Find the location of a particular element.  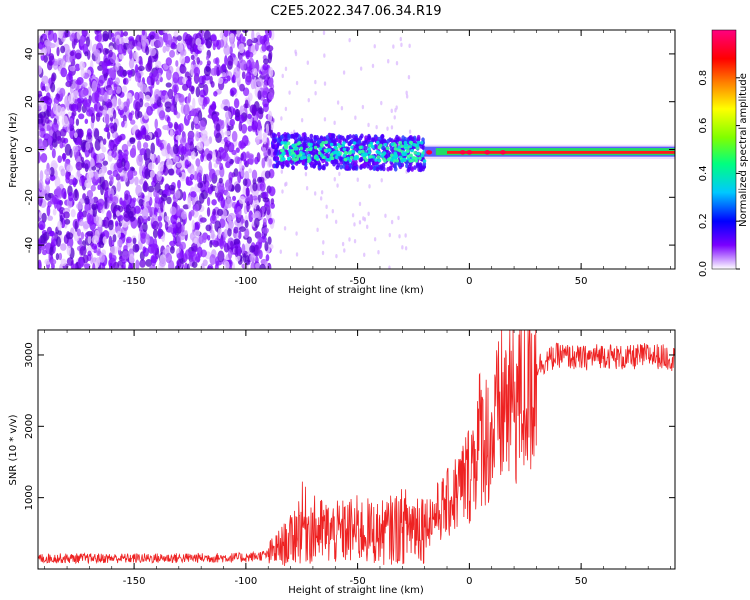

y-tick-label: -40 is located at coordinates (29, 245).